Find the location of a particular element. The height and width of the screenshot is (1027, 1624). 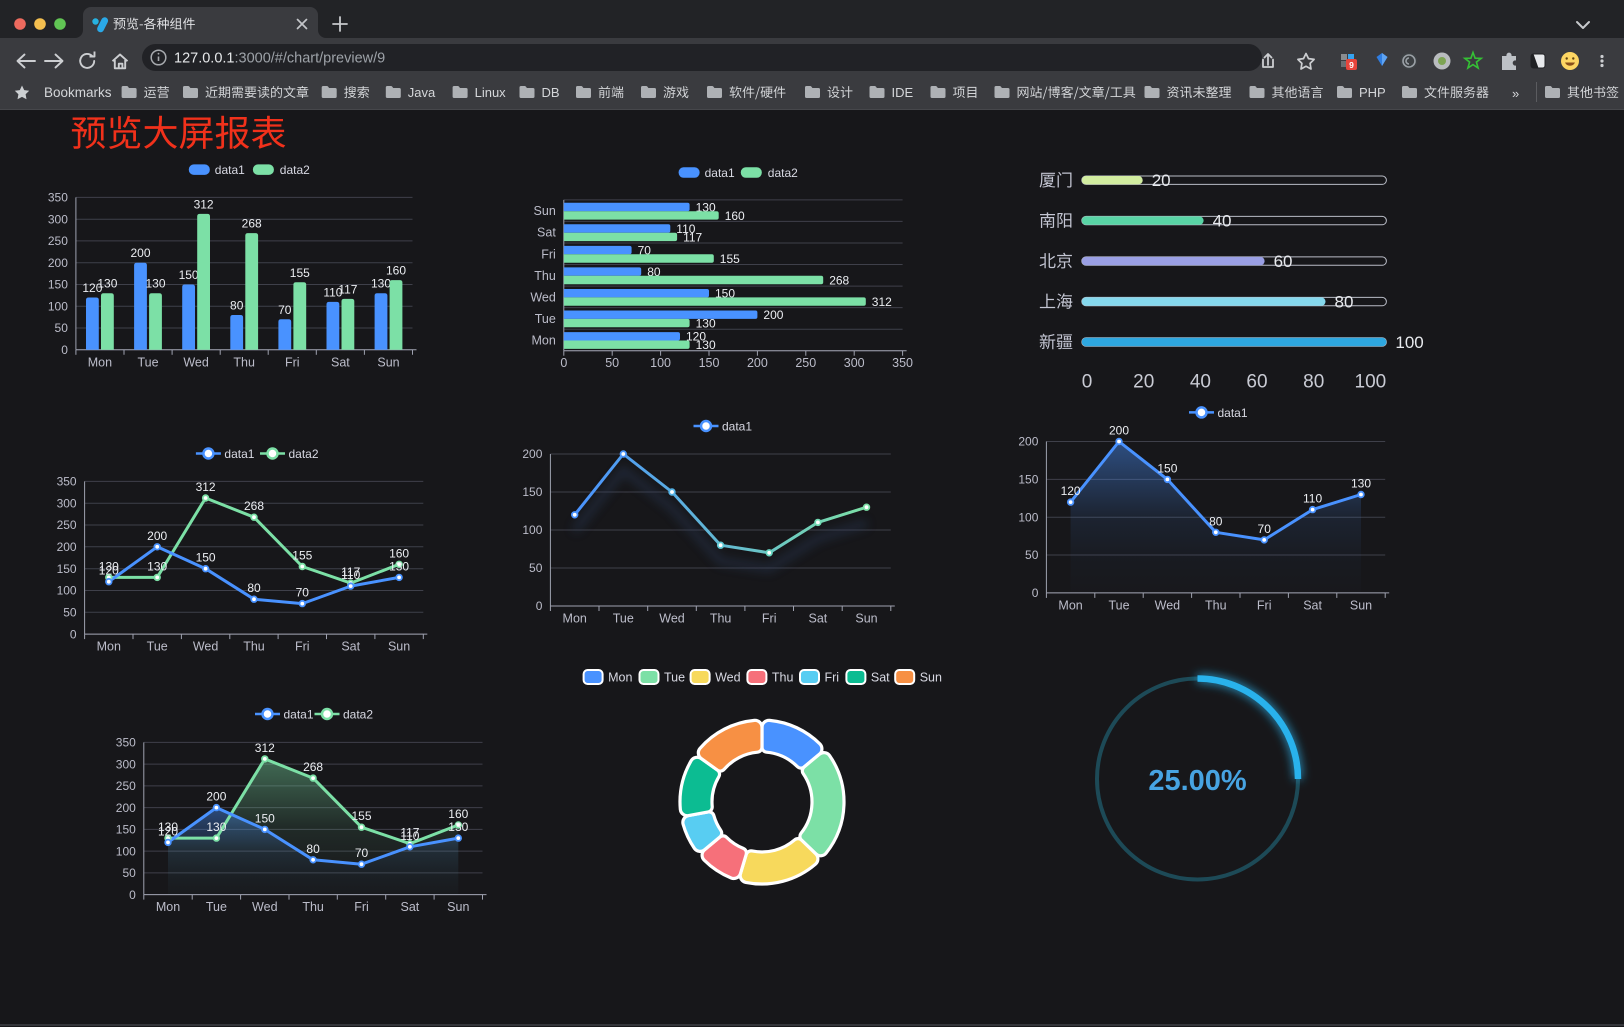

svg-text: 300 is located at coordinates (58, 219).